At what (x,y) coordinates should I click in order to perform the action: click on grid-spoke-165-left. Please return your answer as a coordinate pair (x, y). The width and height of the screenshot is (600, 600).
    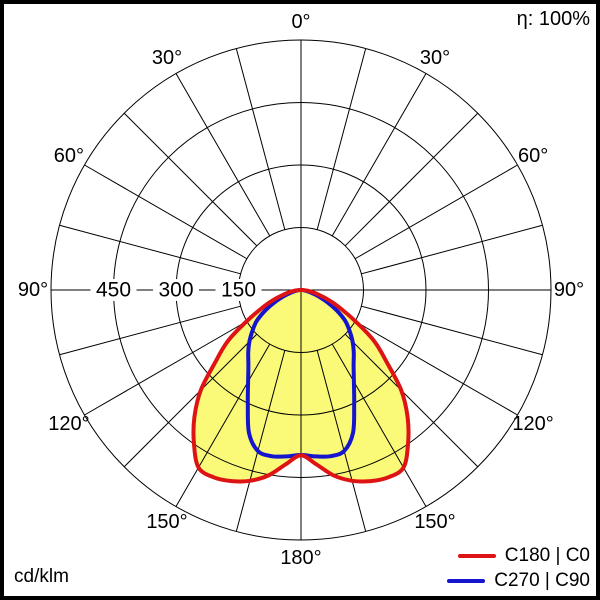
    Looking at the image, I should click on (260, 139).